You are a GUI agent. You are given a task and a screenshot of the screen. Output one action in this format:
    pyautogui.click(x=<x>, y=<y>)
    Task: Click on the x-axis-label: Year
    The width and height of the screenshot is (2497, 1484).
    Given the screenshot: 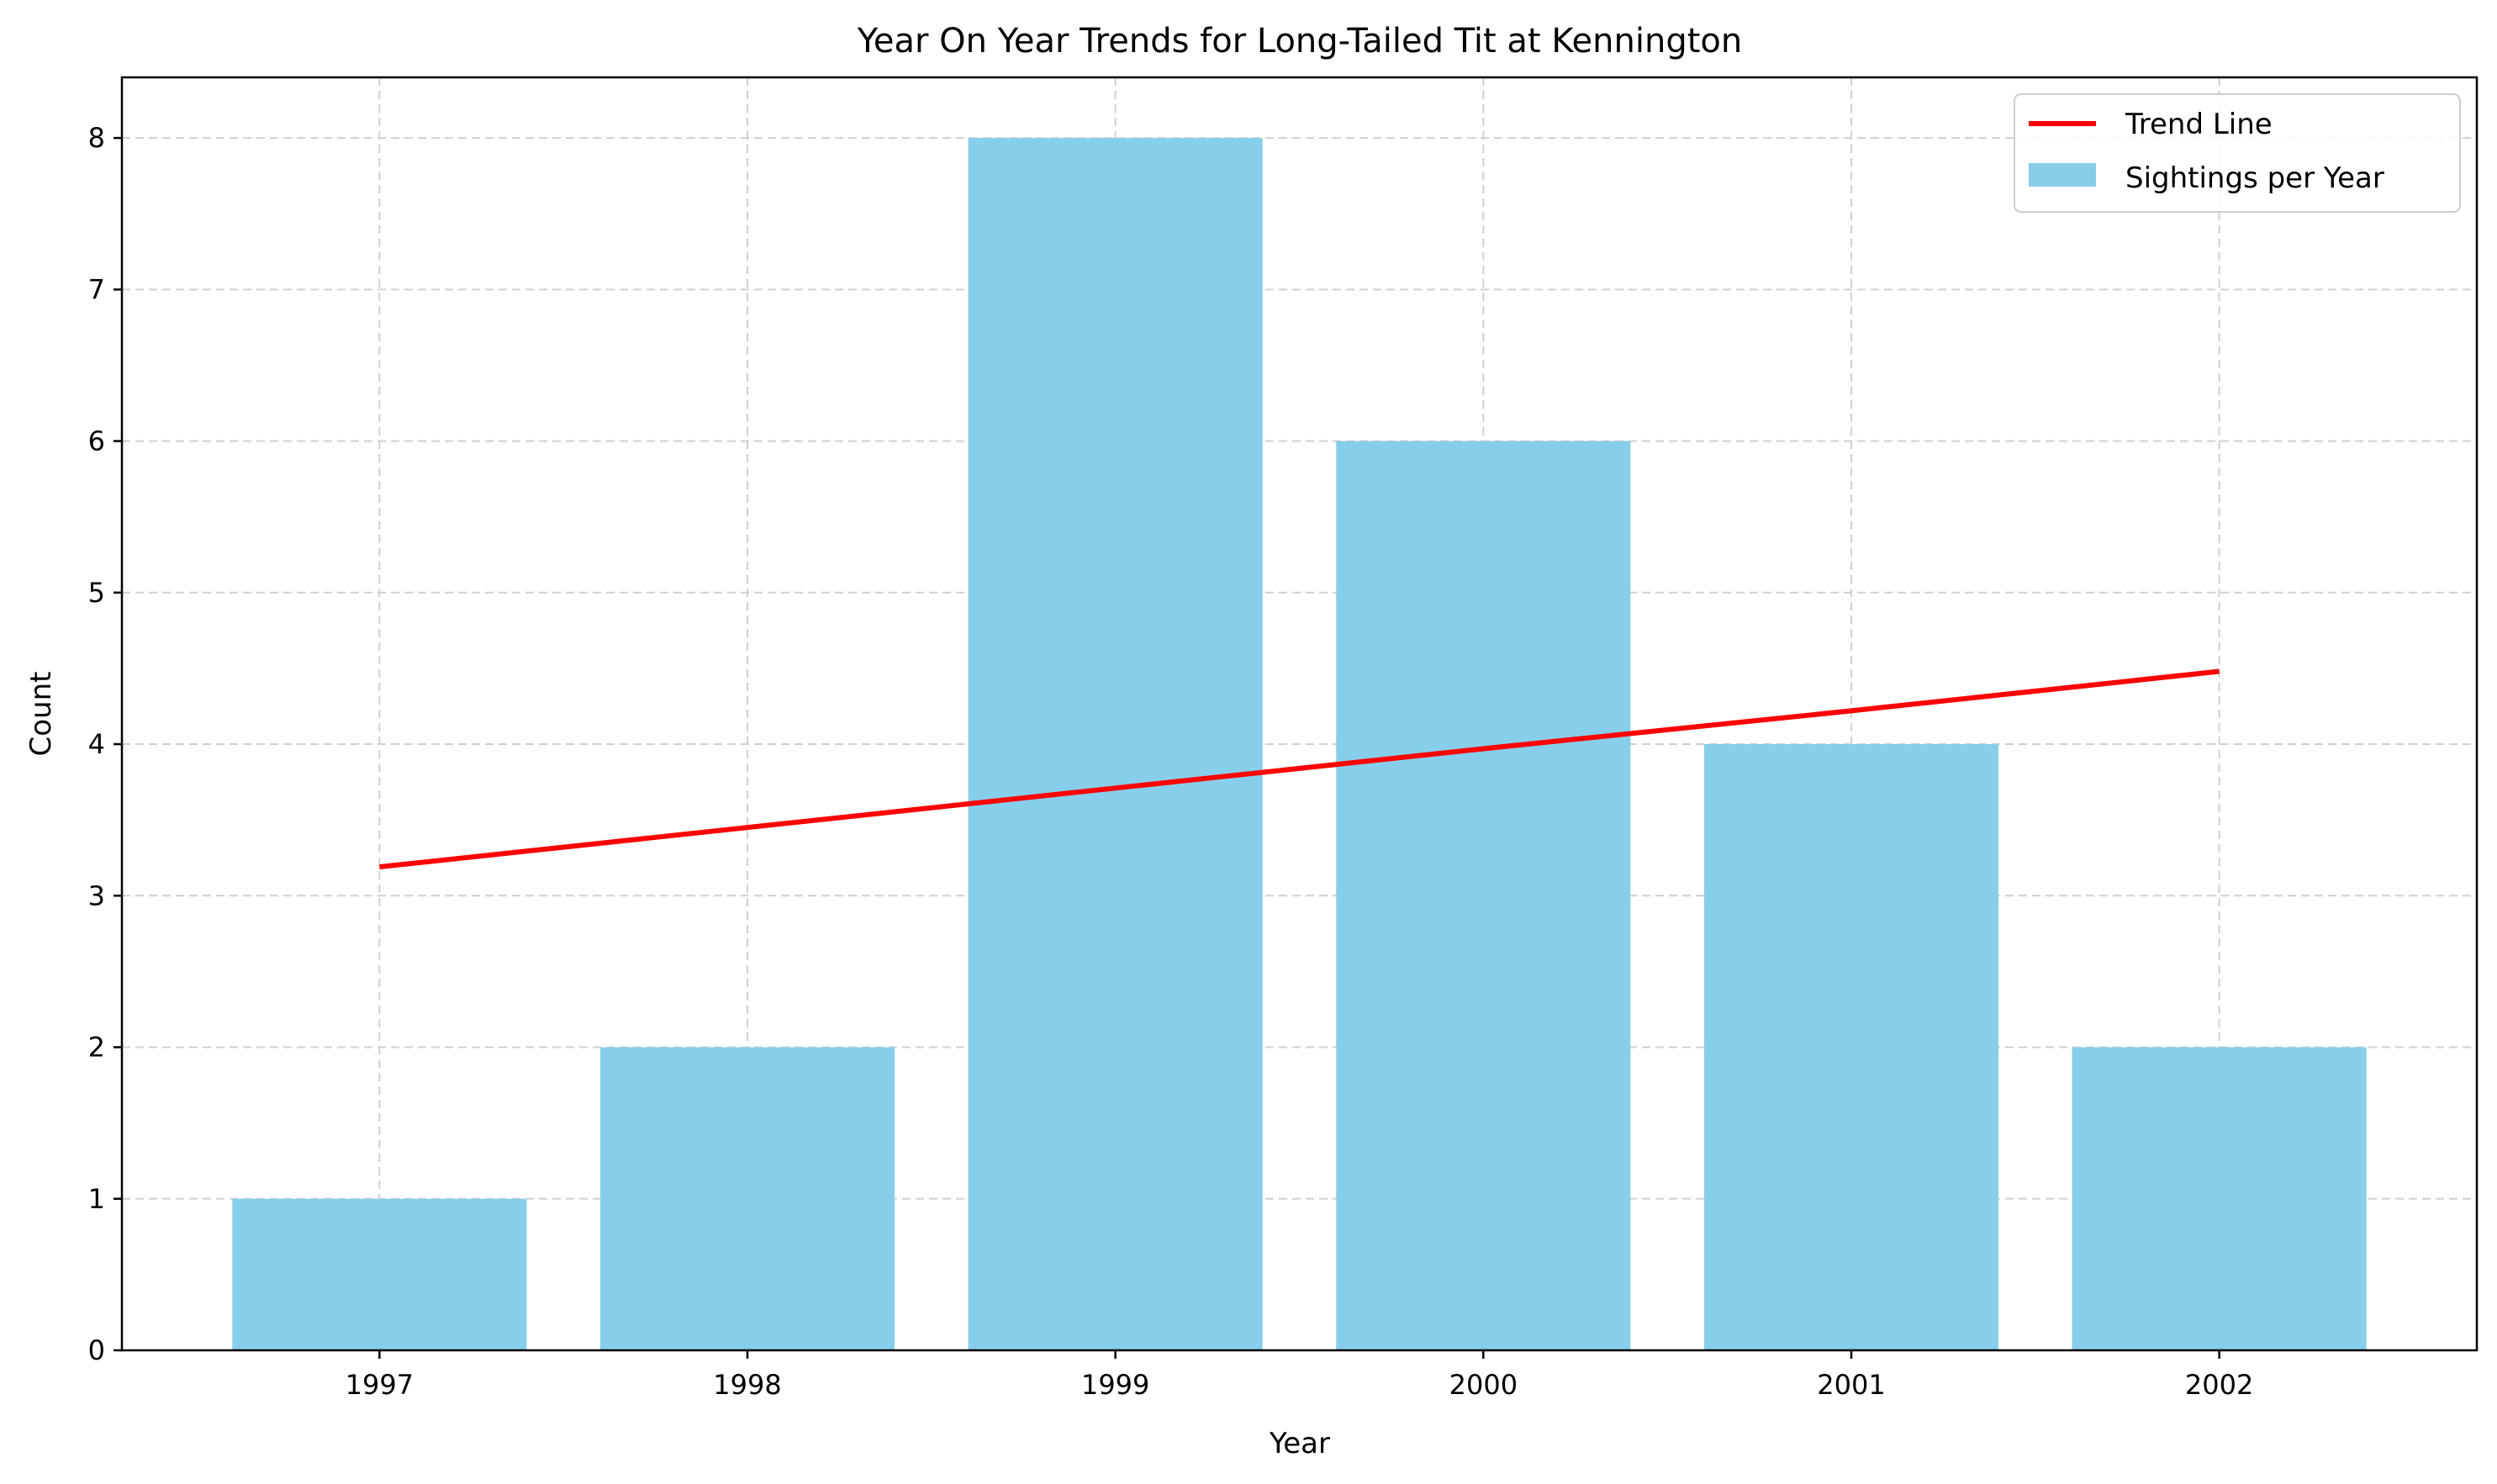 What is the action you would take?
    pyautogui.click(x=1299, y=1443)
    